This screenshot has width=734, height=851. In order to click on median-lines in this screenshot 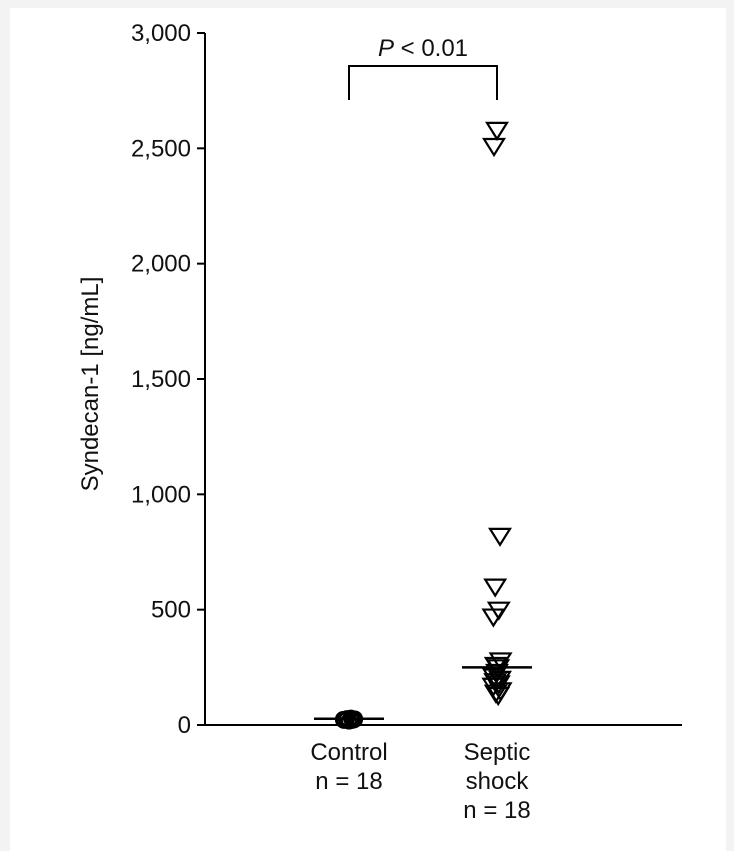, I will do `click(423, 693)`.